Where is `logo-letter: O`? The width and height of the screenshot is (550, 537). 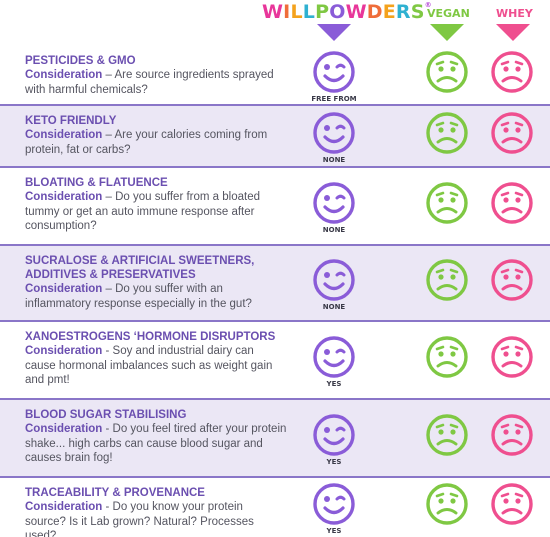
logo-letter: O is located at coordinates (337, 12).